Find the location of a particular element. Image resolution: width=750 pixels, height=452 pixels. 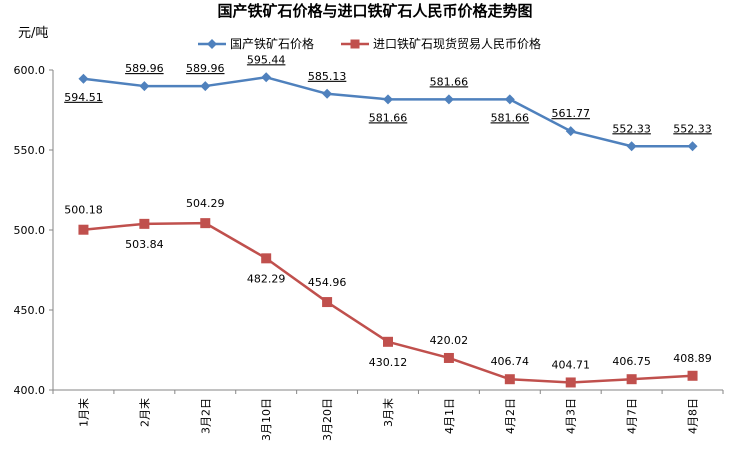

data-label: 594.51 is located at coordinates (83, 97).